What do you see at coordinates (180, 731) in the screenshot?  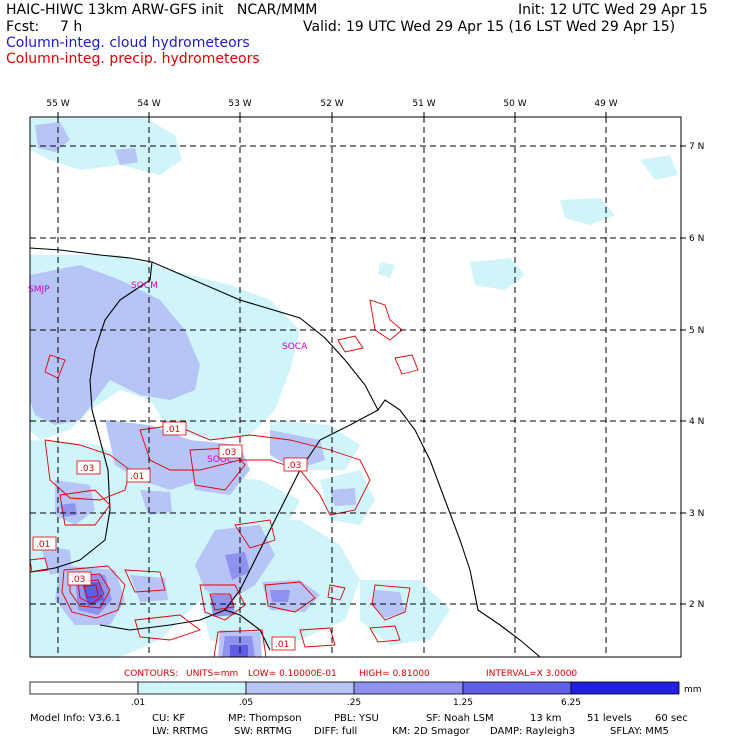 I see `model-info-lw: LW: RRTMG` at bounding box center [180, 731].